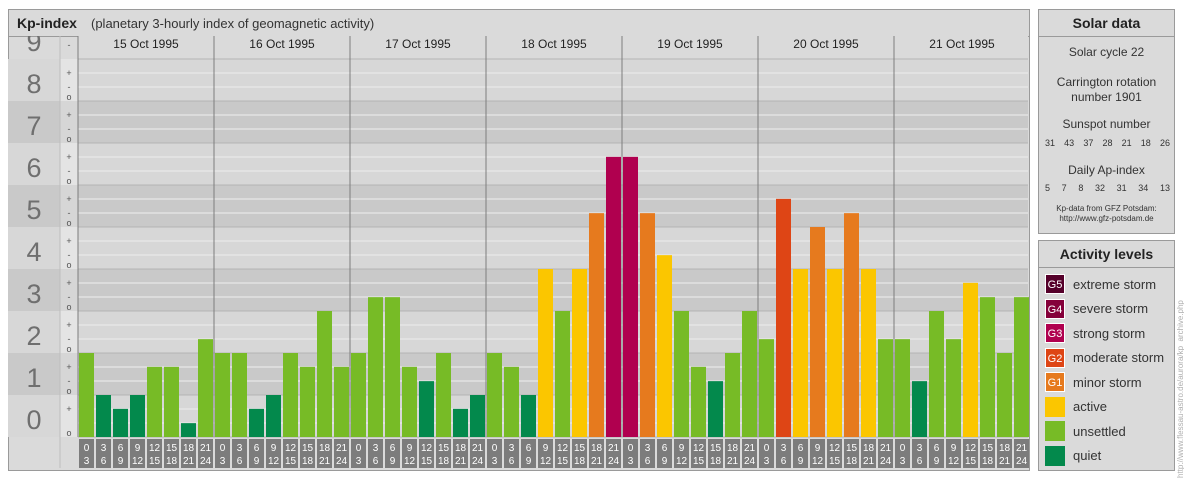  I want to click on day-label: 18 Oct 1995, so click(554, 44).